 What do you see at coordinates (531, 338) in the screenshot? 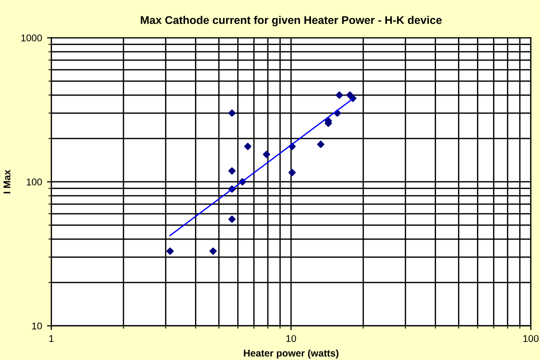
I see `x-tick-label: 100` at bounding box center [531, 338].